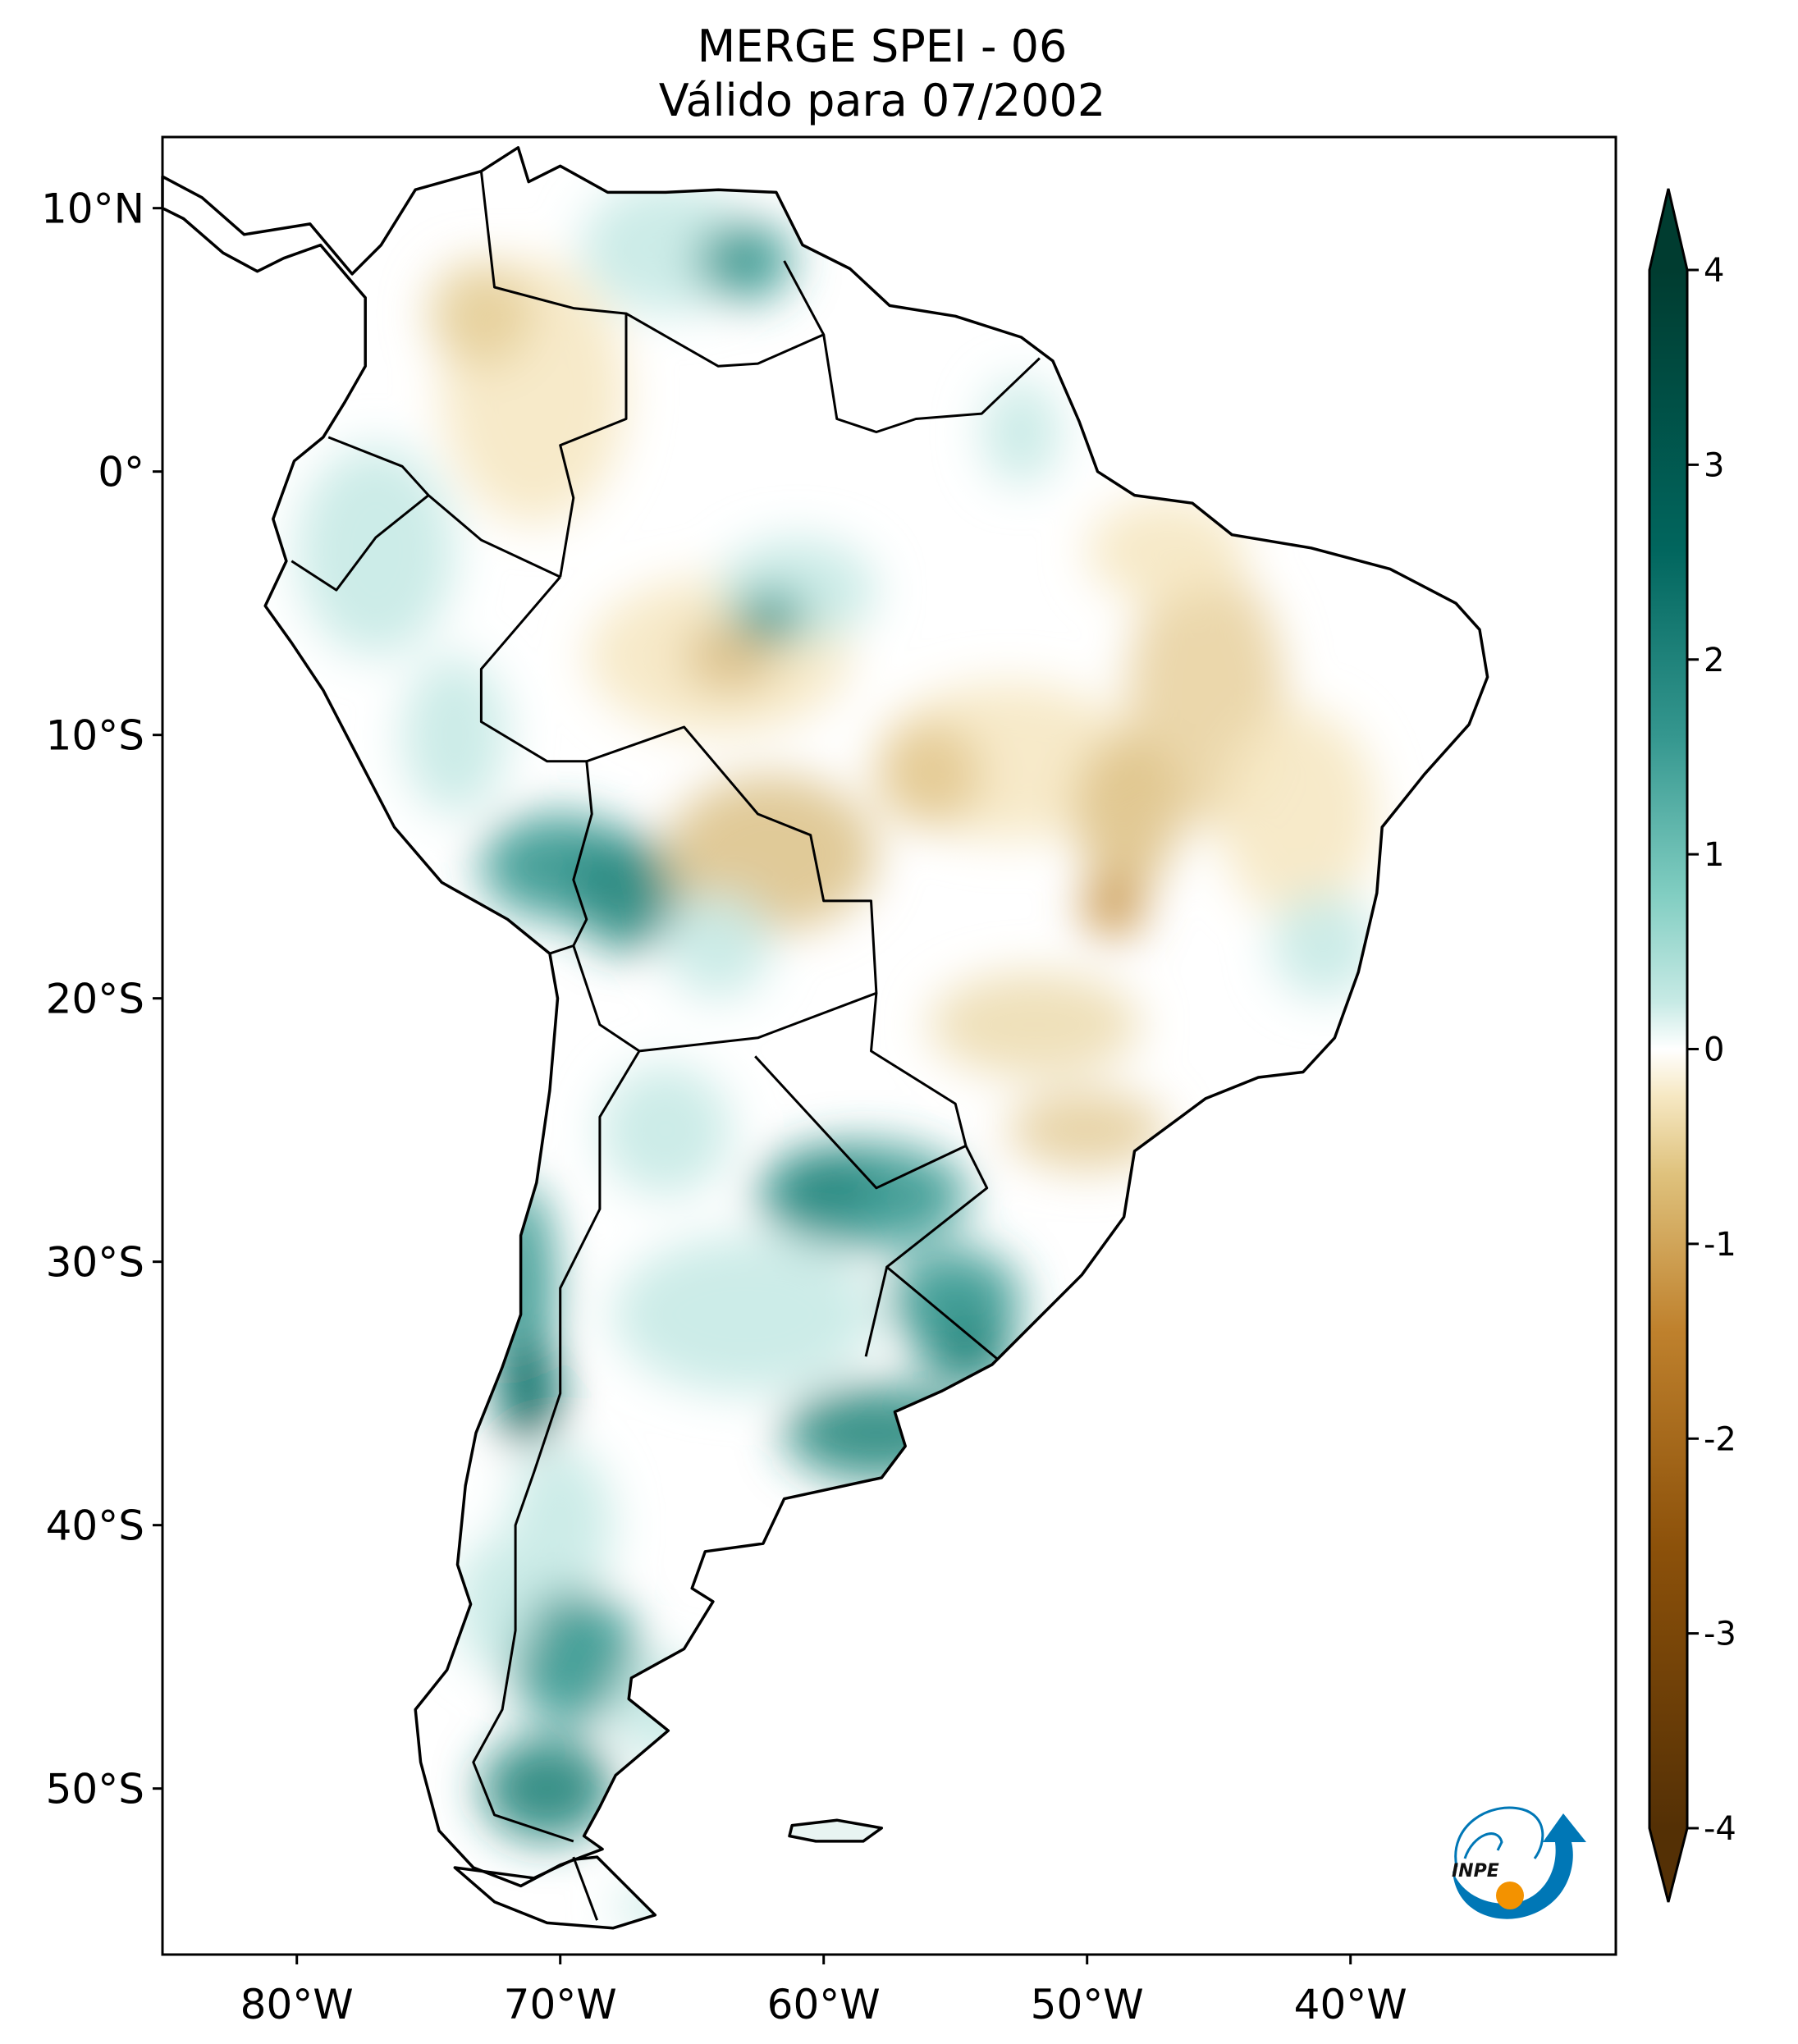 This screenshot has width=1798, height=2044. Describe the element at coordinates (1720, 1439) in the screenshot. I see `colorbar-tick-label: -2` at that location.